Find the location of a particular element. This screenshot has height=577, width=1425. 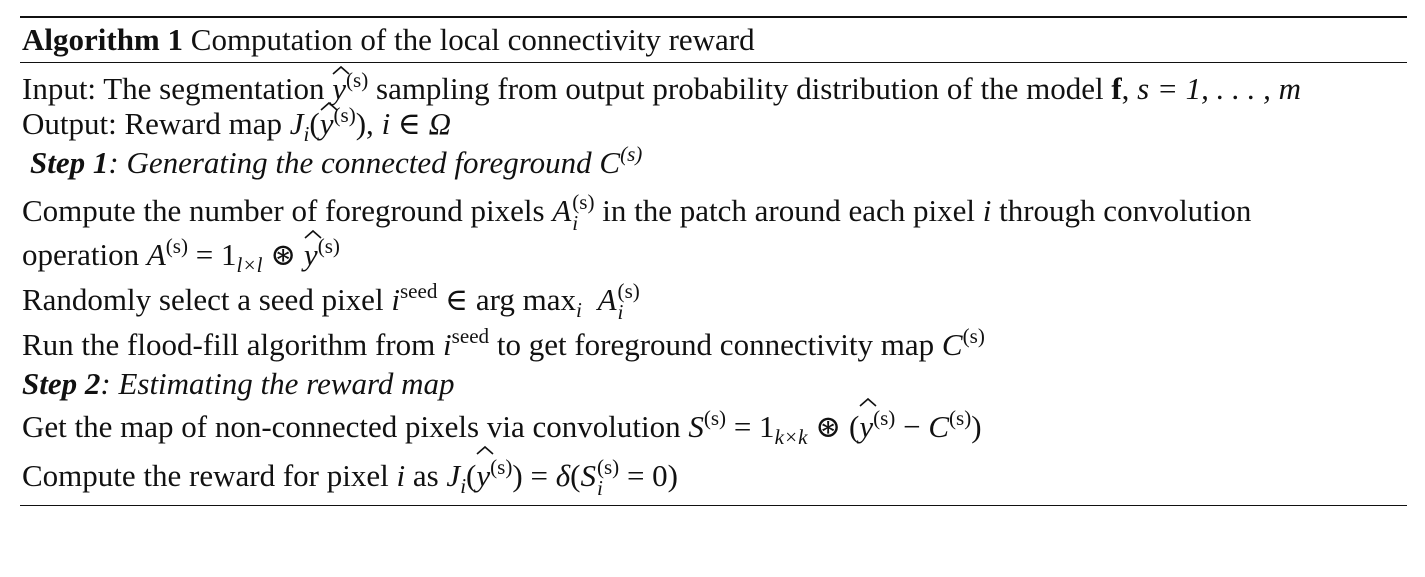

output-prefix: Output: Reward map is located at coordinates (152, 123).